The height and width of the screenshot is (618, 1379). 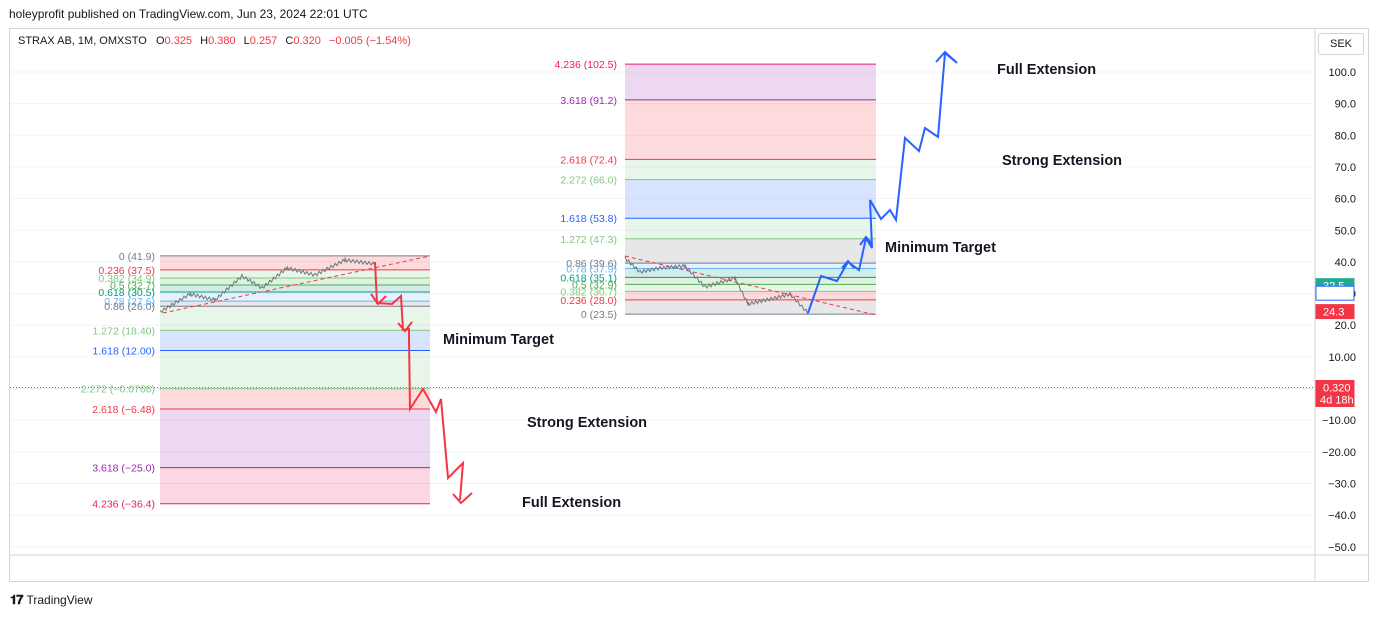 I want to click on fib-left-level-label: 2.618 (−6.48), so click(x=123, y=410).